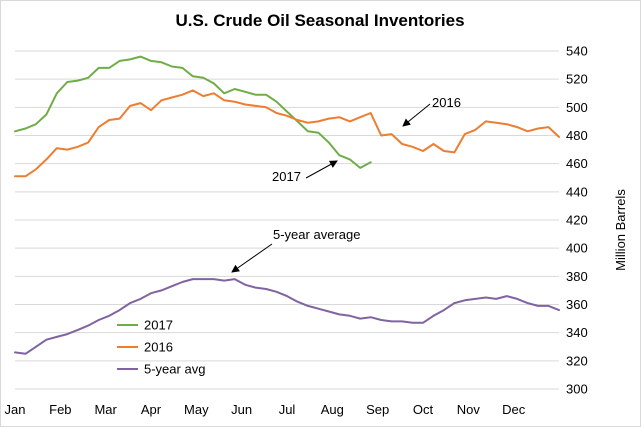  I want to click on x-tick-label: Apr, so click(151, 409).